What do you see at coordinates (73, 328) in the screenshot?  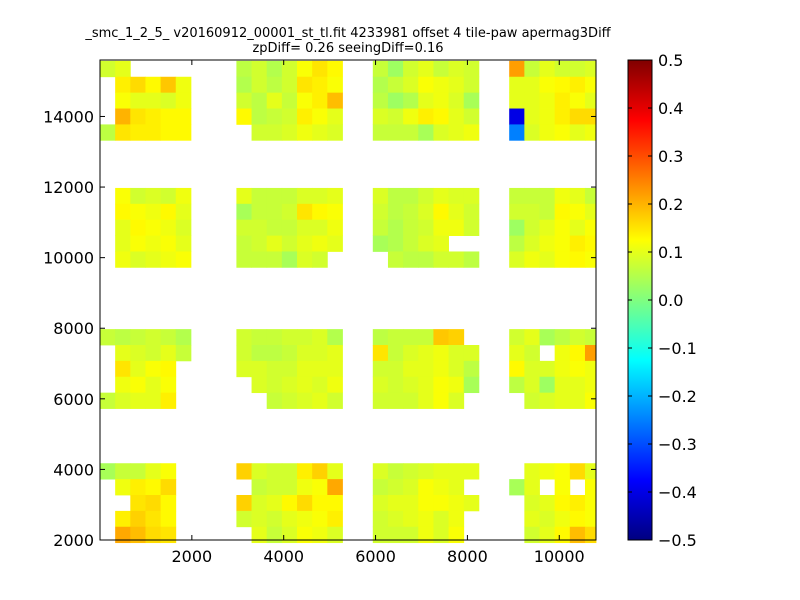 I see `y-tick-label: 8000` at bounding box center [73, 328].